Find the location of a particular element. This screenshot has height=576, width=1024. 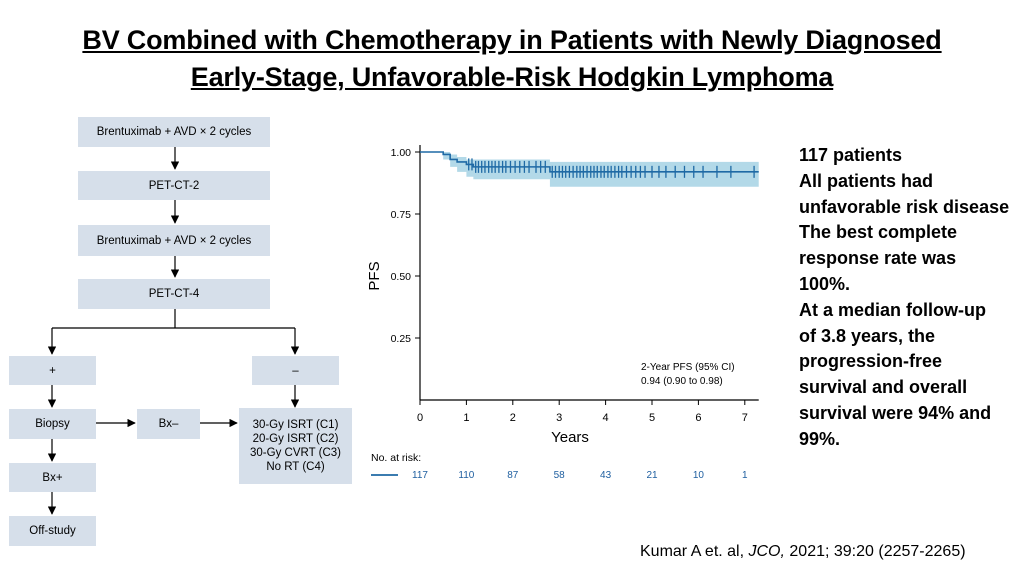

flow-box-brentuximab-2: Brentuximab + AVD × 2 cycles is located at coordinates (174, 240).